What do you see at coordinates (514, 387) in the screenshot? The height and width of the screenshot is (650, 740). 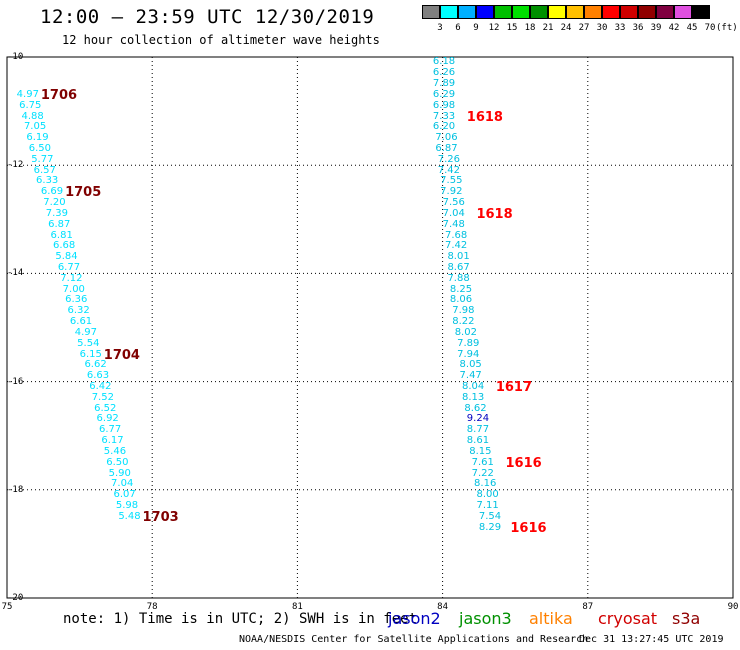 I see `time-label: 1617` at bounding box center [514, 387].